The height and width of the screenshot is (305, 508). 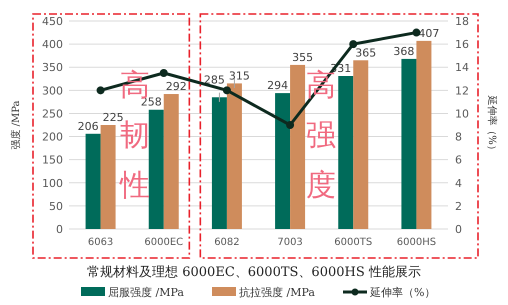 I want to click on data-label: 285, so click(x=214, y=79).